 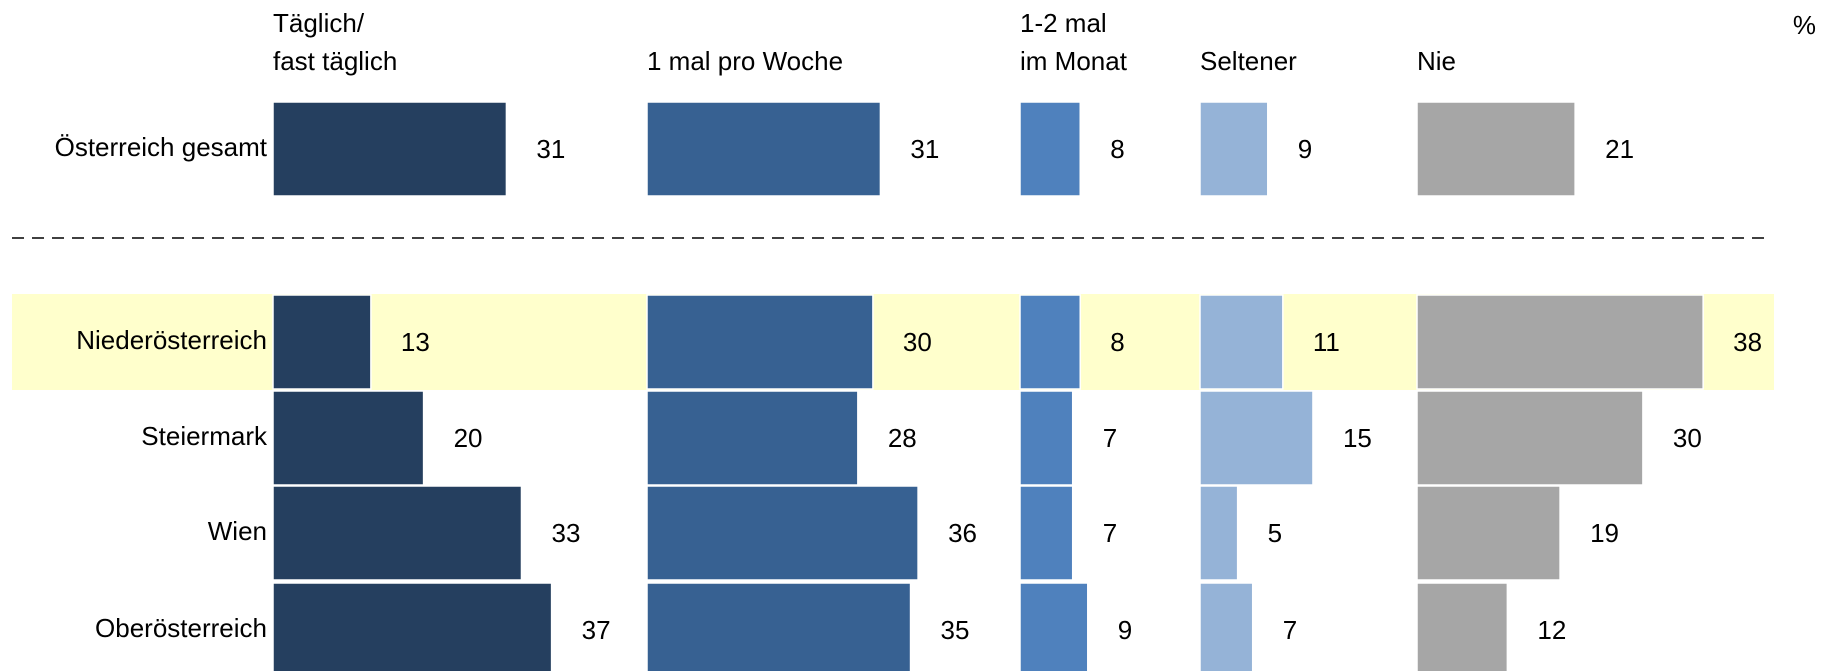 I want to click on column-header: Seltener, so click(x=1248, y=61).